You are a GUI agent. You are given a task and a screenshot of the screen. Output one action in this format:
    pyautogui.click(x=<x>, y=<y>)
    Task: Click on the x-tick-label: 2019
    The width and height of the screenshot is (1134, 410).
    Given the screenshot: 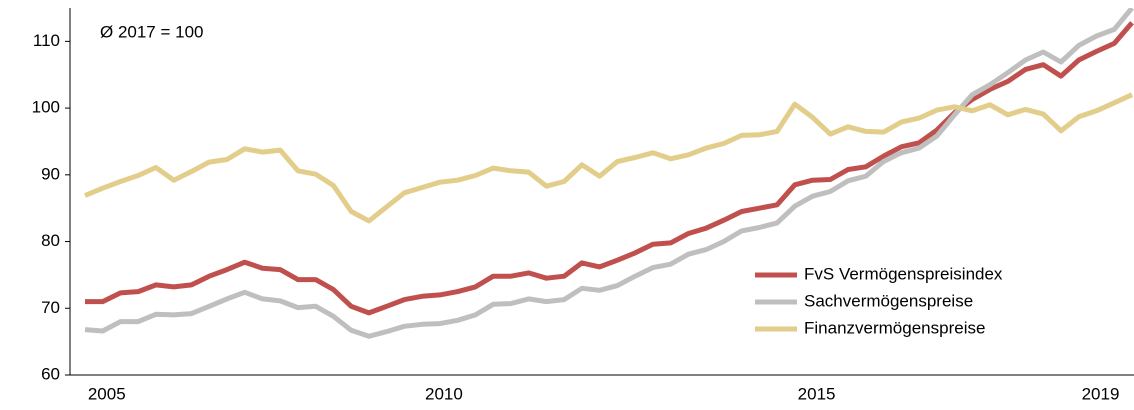 What is the action you would take?
    pyautogui.click(x=1101, y=393)
    